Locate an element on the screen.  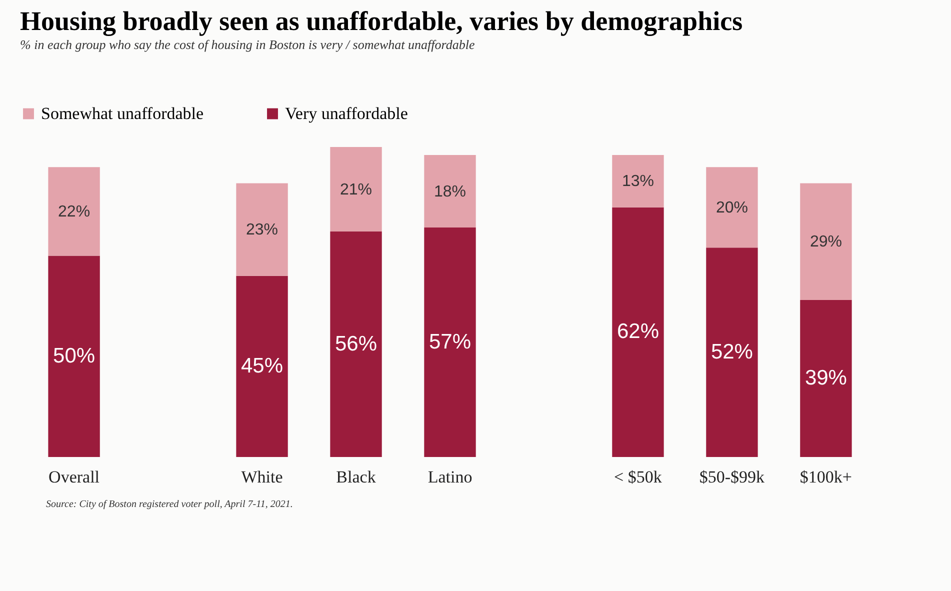
x-tick-label: Latino is located at coordinates (450, 477).